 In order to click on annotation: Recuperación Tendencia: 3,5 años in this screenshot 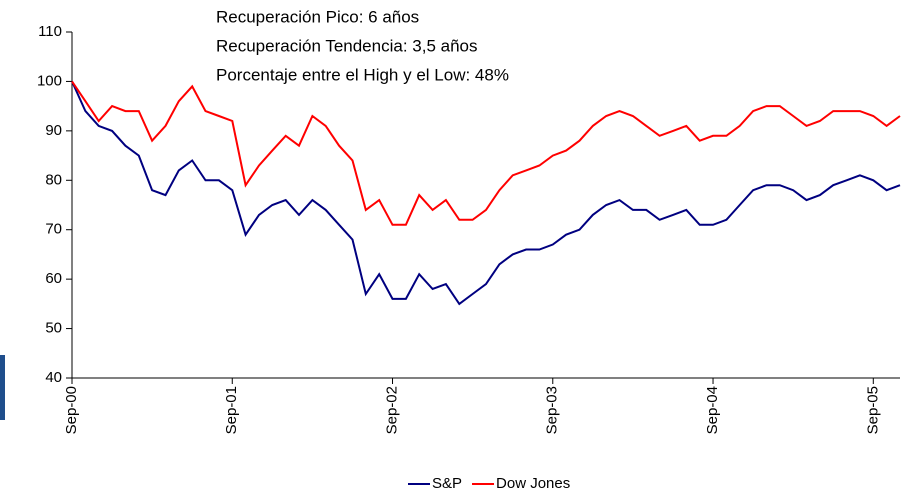, I will do `click(346, 45)`.